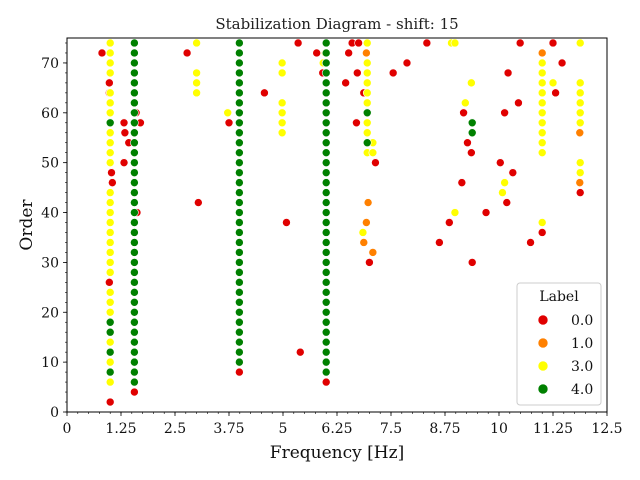 The height and width of the screenshot is (480, 640). What do you see at coordinates (606, 429) in the screenshot?
I see `x-tick-label: 12.5` at bounding box center [606, 429].